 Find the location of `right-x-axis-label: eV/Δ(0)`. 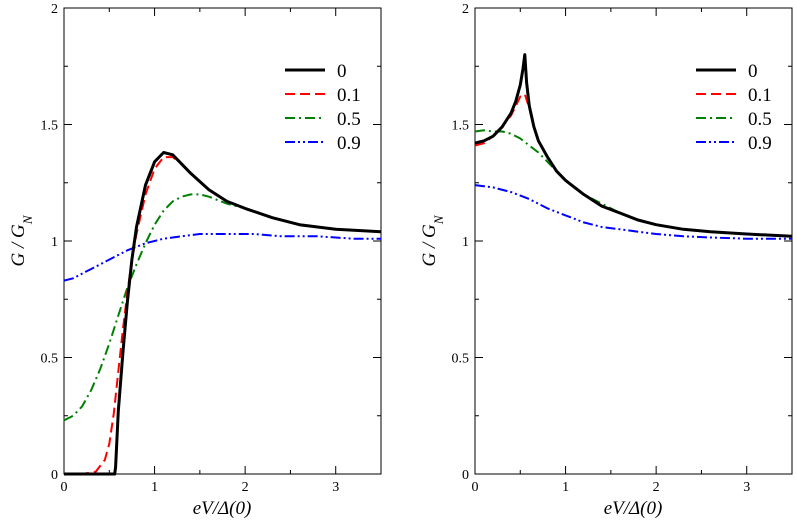

right-x-axis-label: eV/Δ(0) is located at coordinates (633, 508).